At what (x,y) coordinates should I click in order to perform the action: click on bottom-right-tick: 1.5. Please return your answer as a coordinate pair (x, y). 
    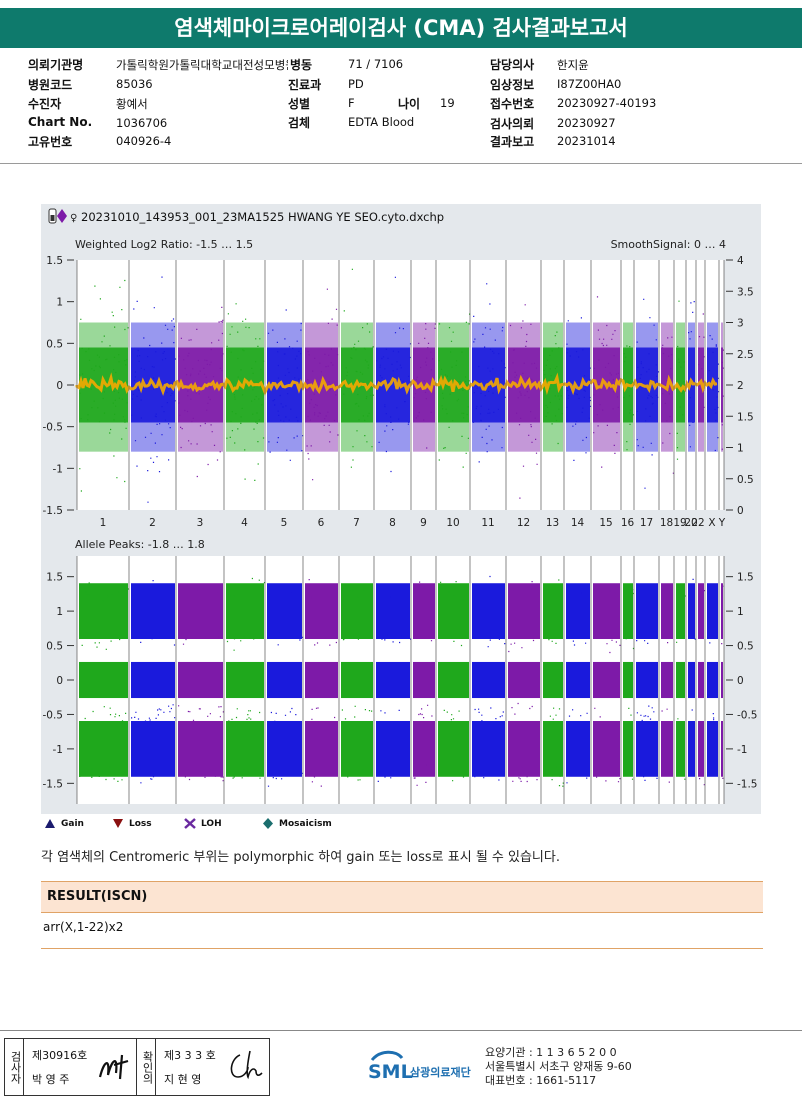
    Looking at the image, I should click on (745, 578).